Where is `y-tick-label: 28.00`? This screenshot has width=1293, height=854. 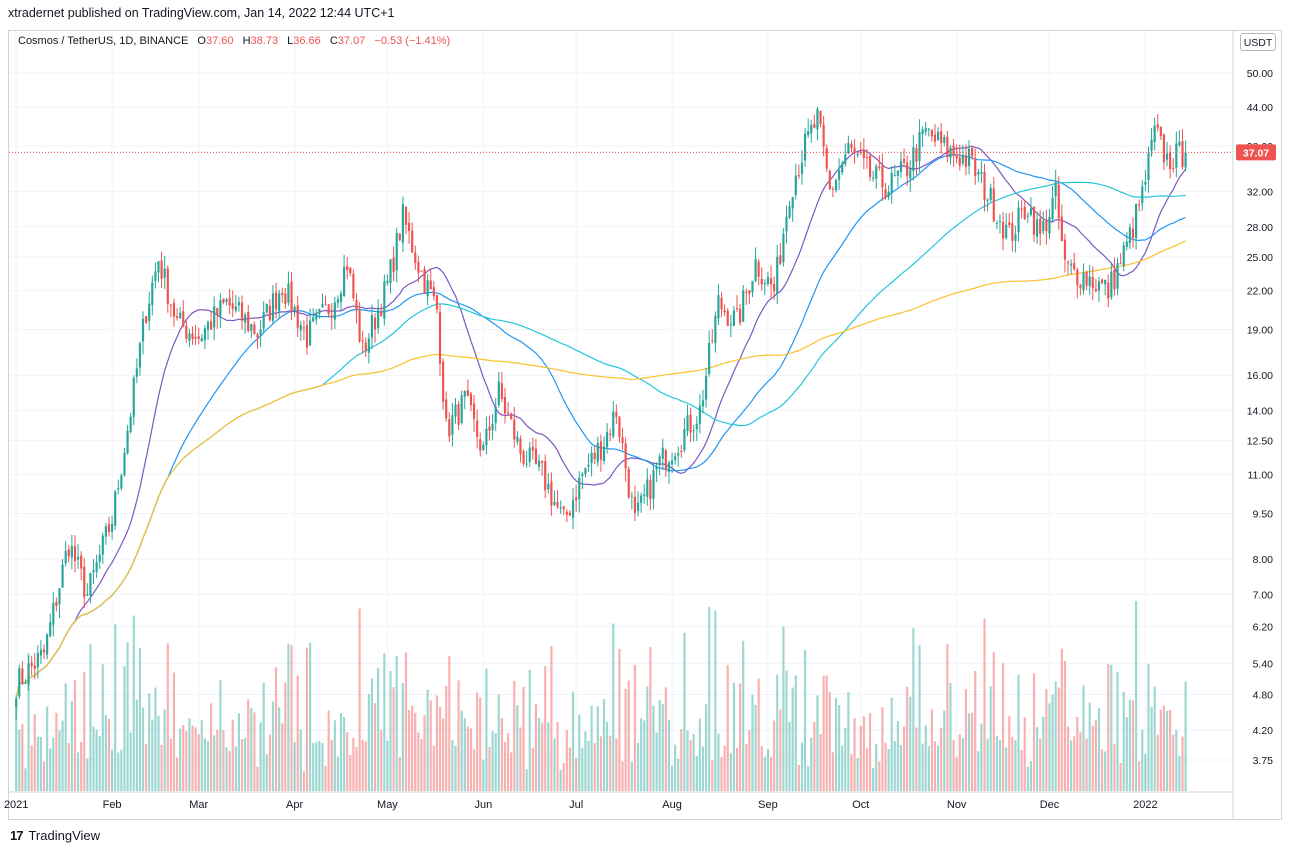 y-tick-label: 28.00 is located at coordinates (1260, 228).